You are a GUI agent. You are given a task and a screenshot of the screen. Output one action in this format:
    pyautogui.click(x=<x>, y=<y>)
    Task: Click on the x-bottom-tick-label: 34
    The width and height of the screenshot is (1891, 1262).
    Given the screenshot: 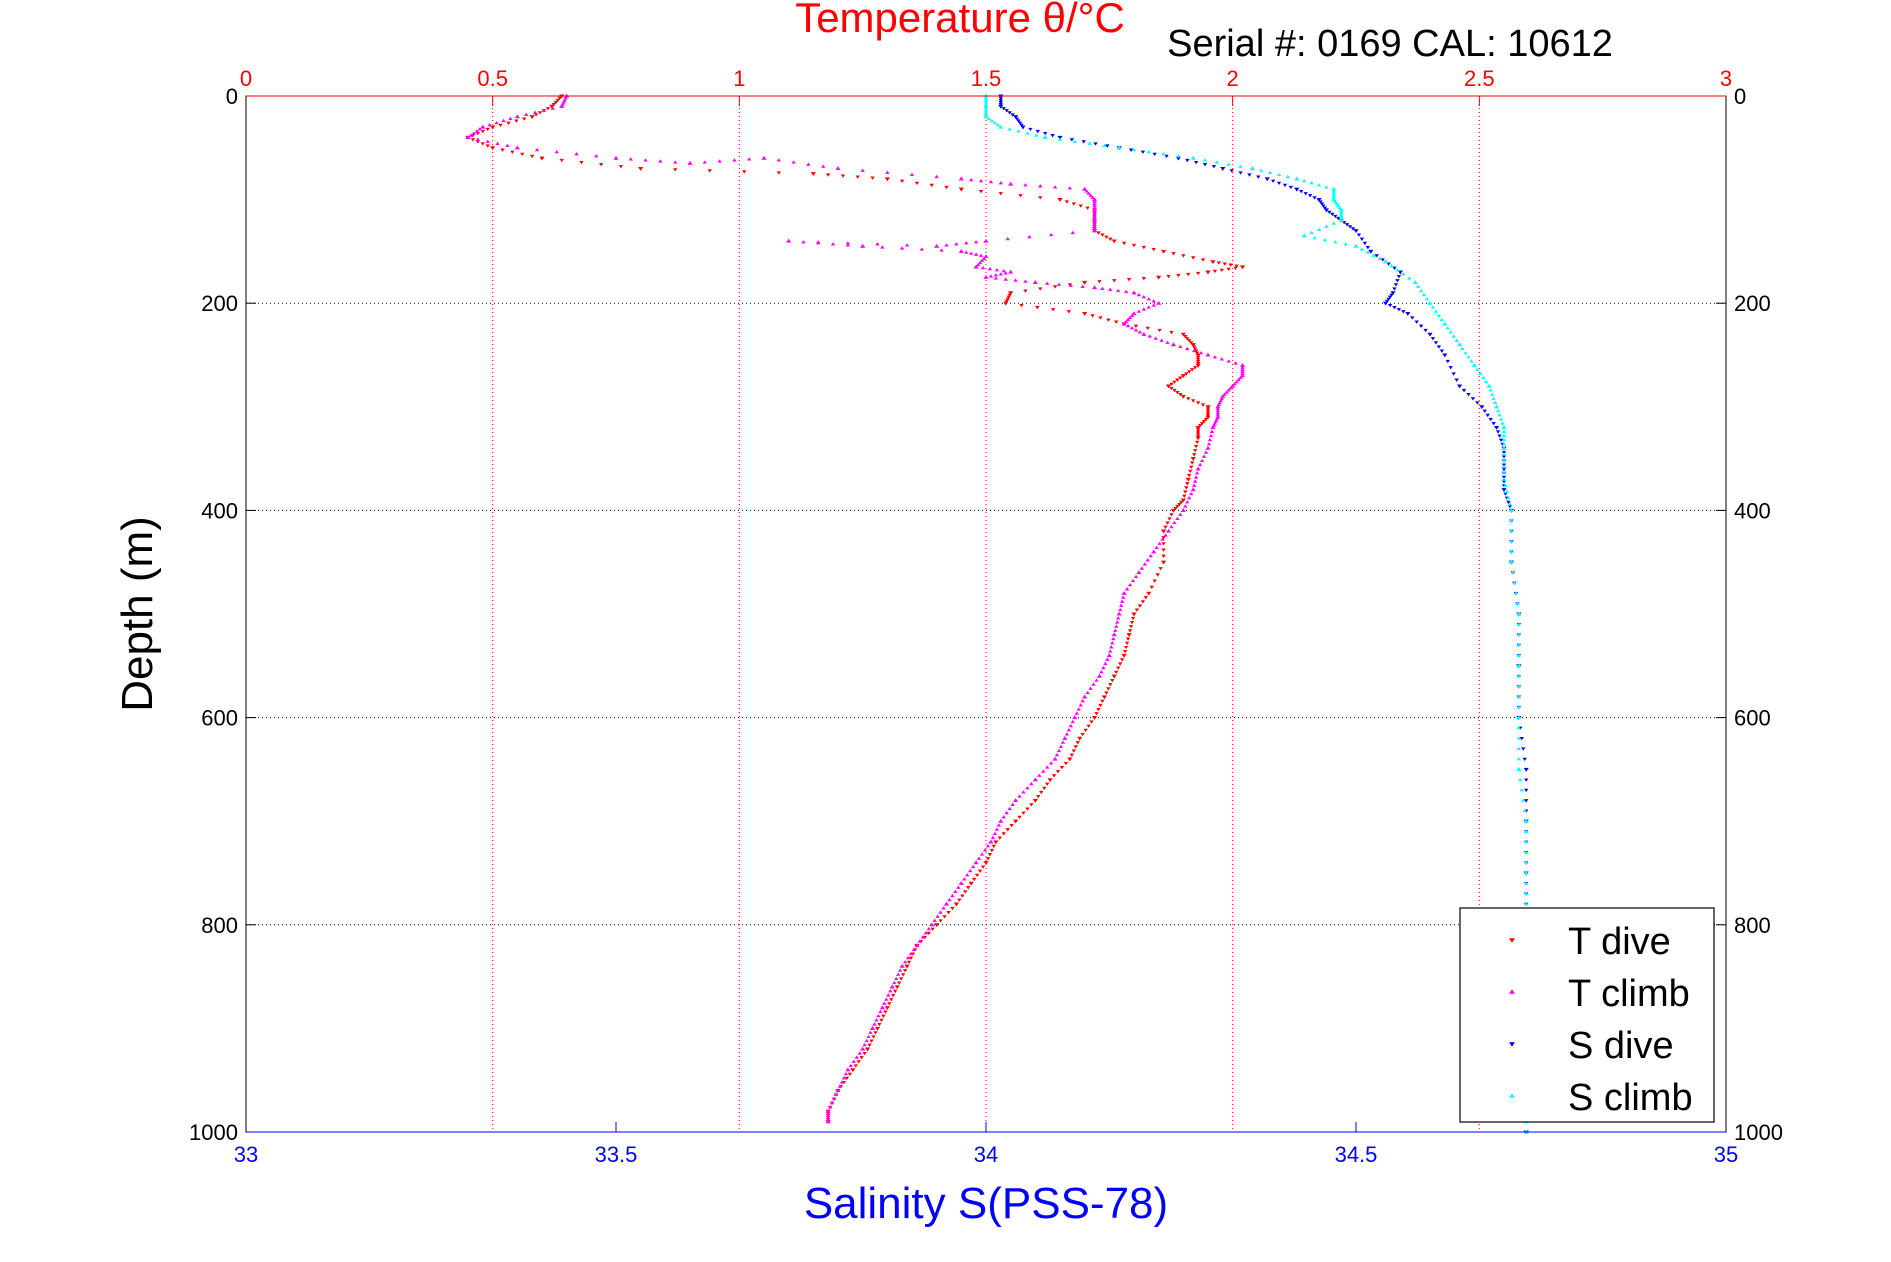 What is the action you would take?
    pyautogui.click(x=986, y=1154)
    